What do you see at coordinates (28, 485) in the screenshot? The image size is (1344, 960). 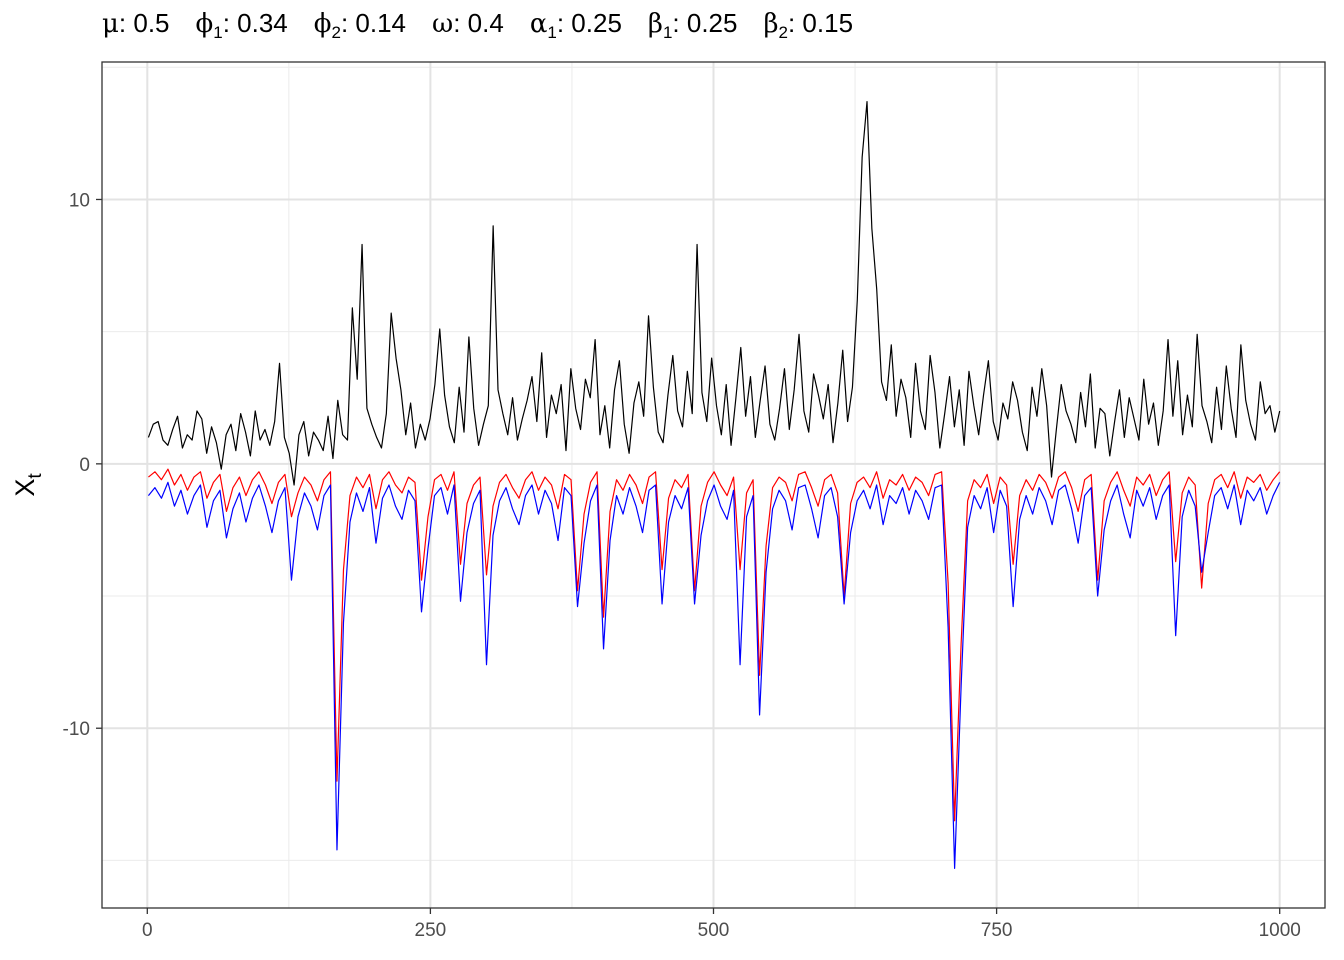 I see `y-axis-title: Xt` at bounding box center [28, 485].